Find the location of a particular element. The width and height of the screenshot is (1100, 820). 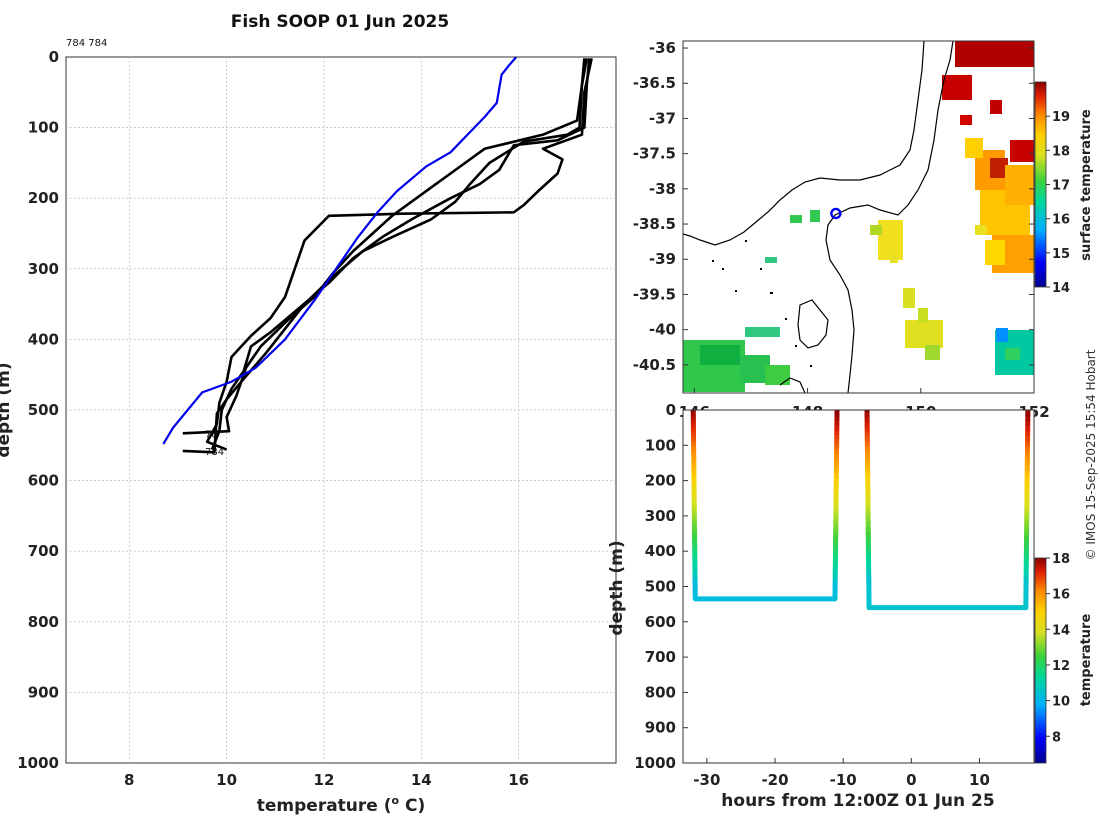

island is located at coordinates (813, 324).